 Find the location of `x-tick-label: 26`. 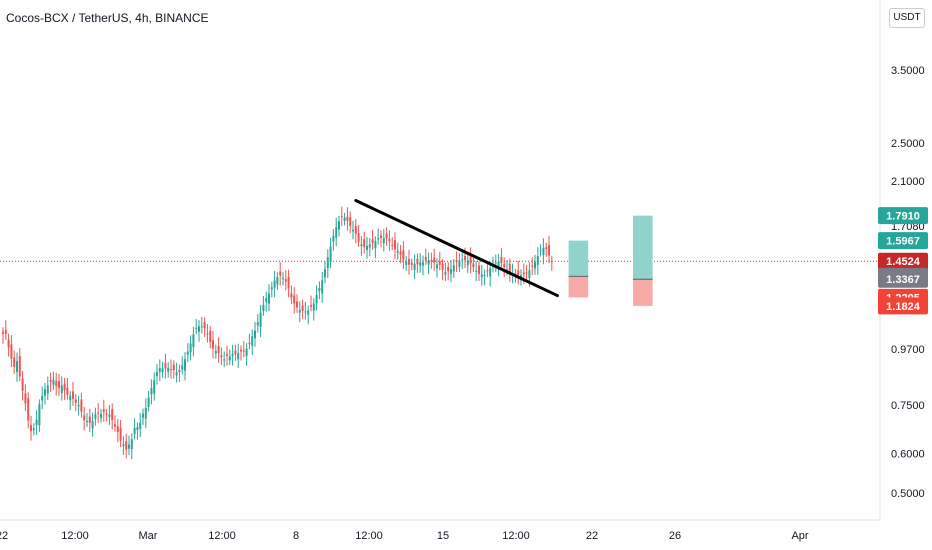

x-tick-label: 26 is located at coordinates (675, 536).